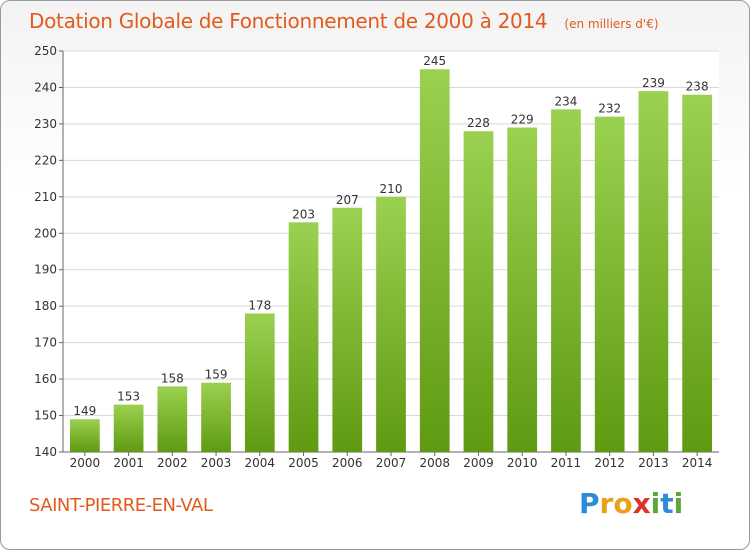  What do you see at coordinates (565, 101) in the screenshot?
I see `data-label: 234` at bounding box center [565, 101].